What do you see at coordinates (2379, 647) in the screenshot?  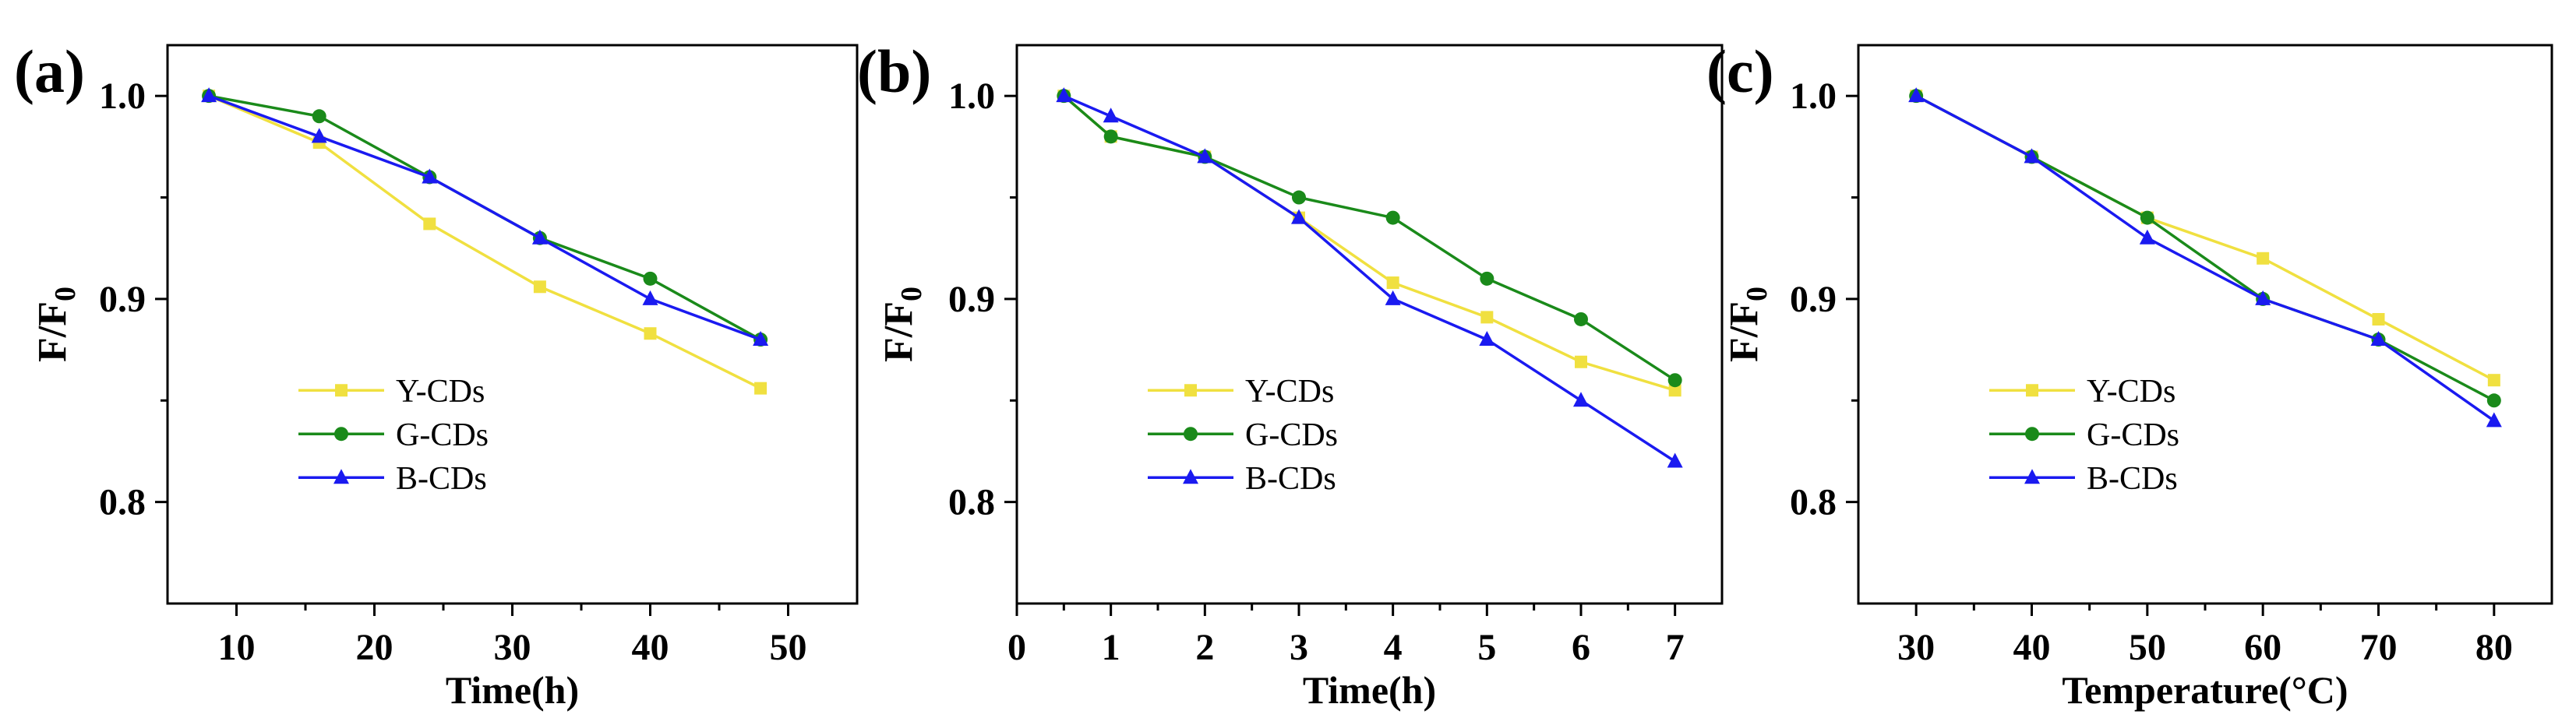 I see `x-tick-label: 70` at bounding box center [2379, 647].